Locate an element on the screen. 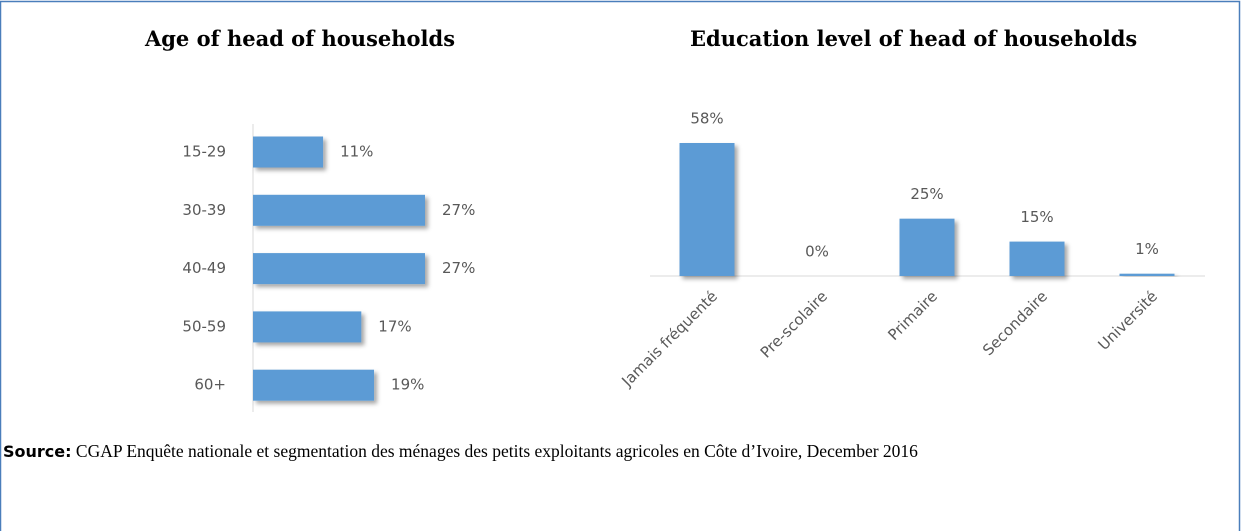  chart-title: Age of head of households is located at coordinates (299, 38).